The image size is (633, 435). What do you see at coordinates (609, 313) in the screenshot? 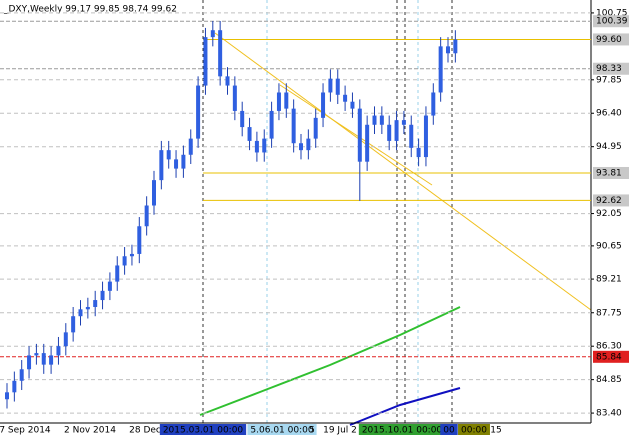
I see `y-tick-label: 87.75` at bounding box center [609, 313].